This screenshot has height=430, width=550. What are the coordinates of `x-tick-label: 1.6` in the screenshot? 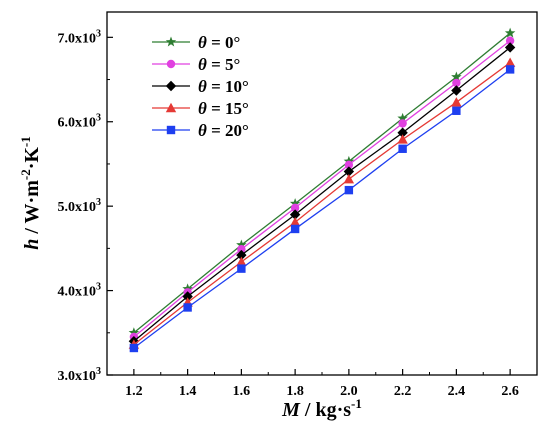 It's located at (242, 391).